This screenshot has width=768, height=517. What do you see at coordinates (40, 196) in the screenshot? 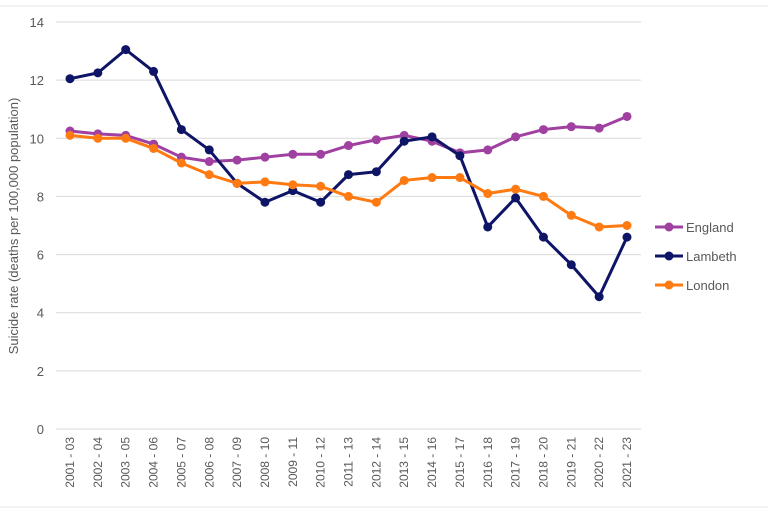
I see `y-tick-label: 8` at bounding box center [40, 196].